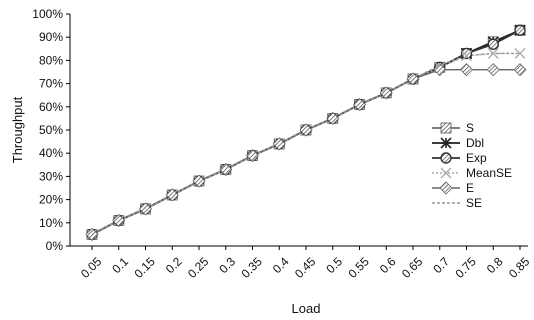 The width and height of the screenshot is (534, 320). Describe the element at coordinates (305, 267) in the screenshot. I see `x-tick-label: 0.45` at that location.